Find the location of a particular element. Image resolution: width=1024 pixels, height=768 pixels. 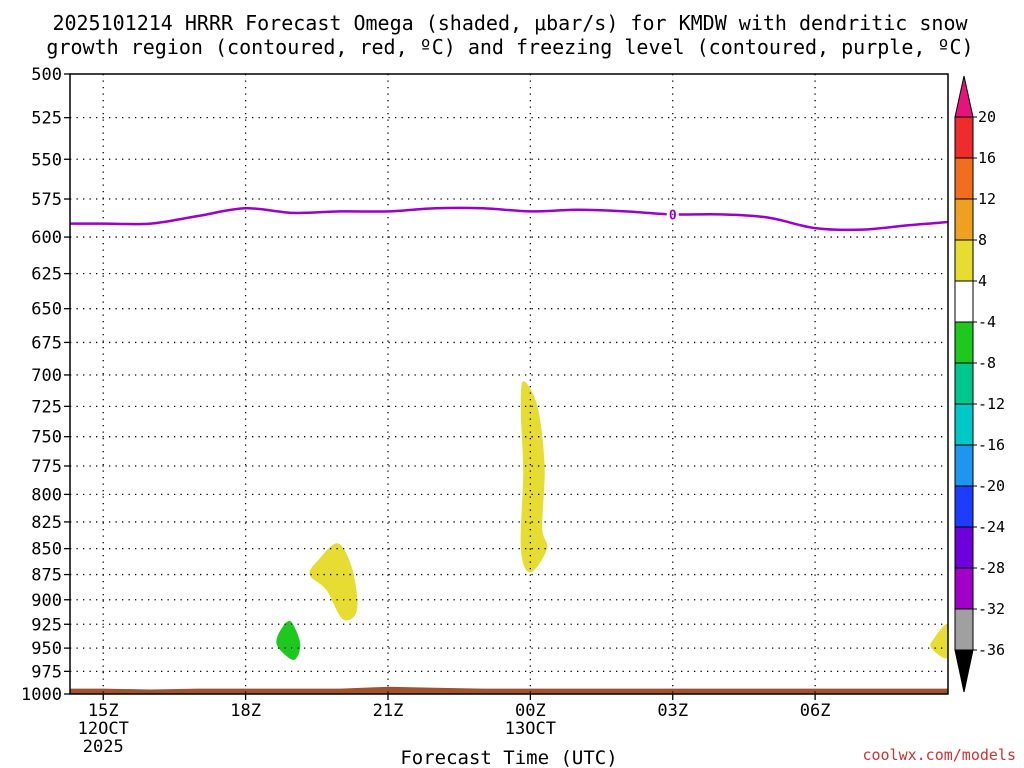

x-axis-label: Forecast Time (UTC) is located at coordinates (508, 757).